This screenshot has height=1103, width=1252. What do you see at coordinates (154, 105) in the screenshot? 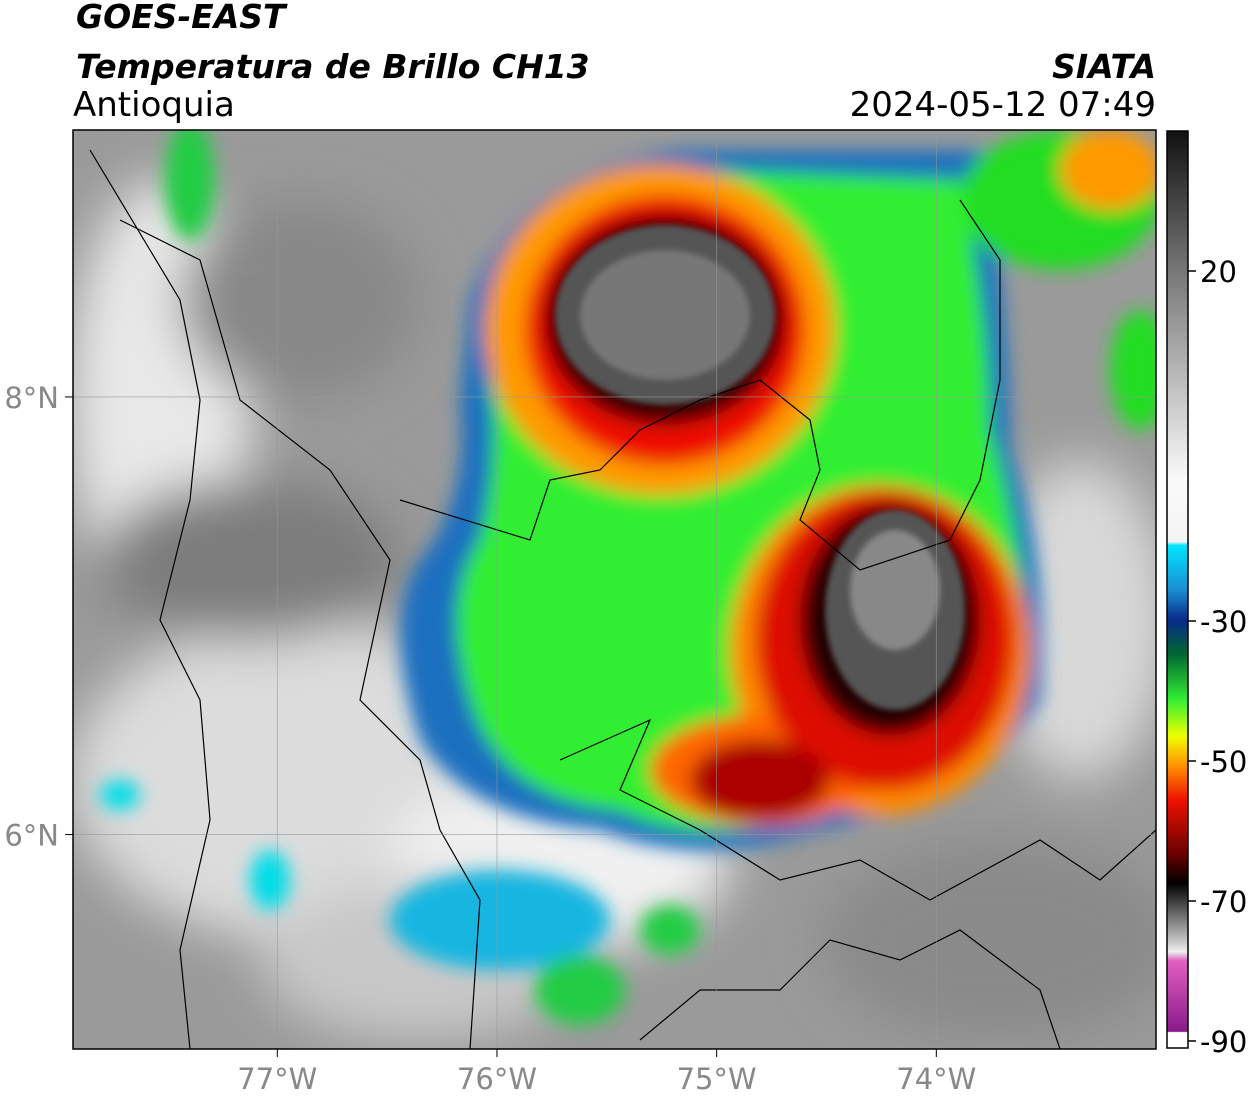
I see `region: Antioquia` at bounding box center [154, 105].